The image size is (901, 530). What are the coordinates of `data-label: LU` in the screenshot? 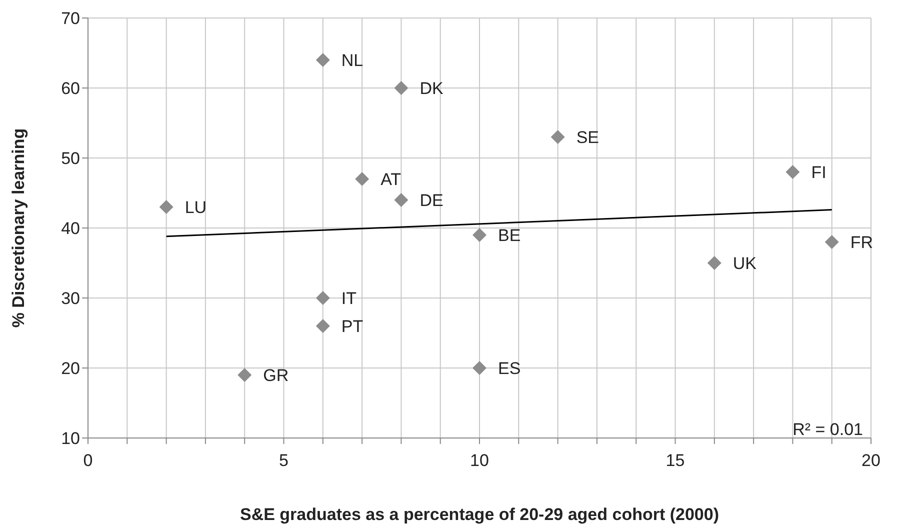 It's located at (195, 208).